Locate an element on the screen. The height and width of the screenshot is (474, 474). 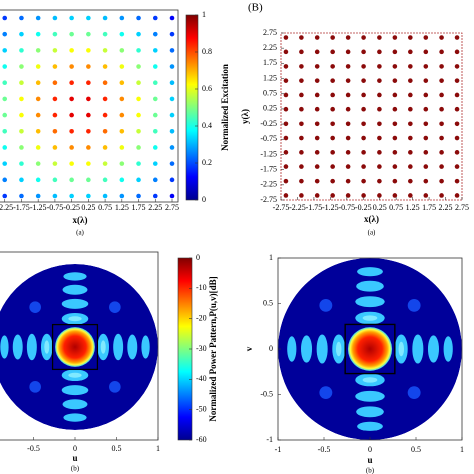
y-tick-label: 1.75 is located at coordinates (270, 62).